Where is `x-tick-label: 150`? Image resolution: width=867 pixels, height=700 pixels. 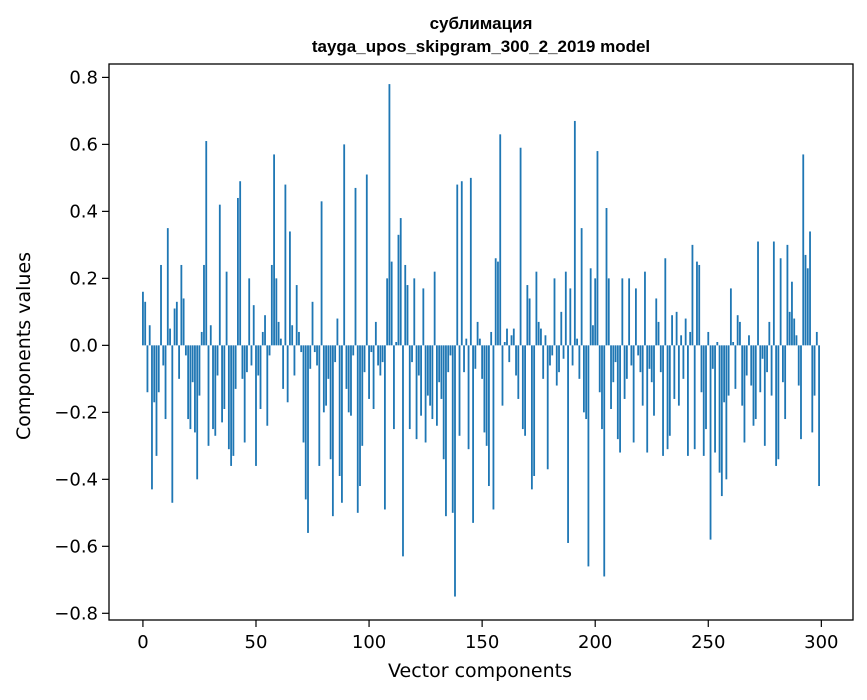
x-tick-label: 150 is located at coordinates (482, 642).